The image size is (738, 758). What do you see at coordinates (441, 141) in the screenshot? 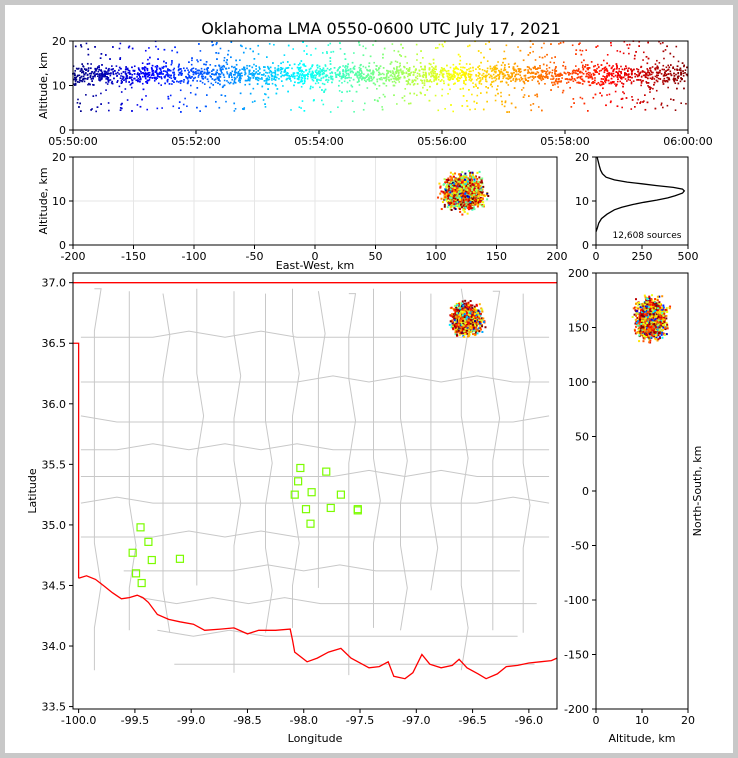
I see `time-tick-label: 05:56:00` at bounding box center [441, 141].